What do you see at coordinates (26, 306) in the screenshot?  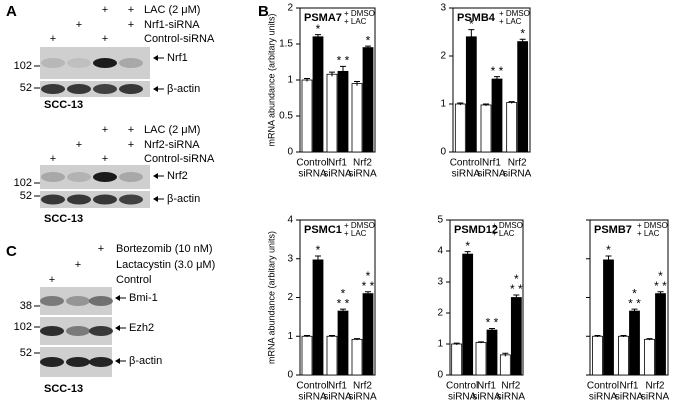 I see `mw-marker: 38` at bounding box center [26, 306].